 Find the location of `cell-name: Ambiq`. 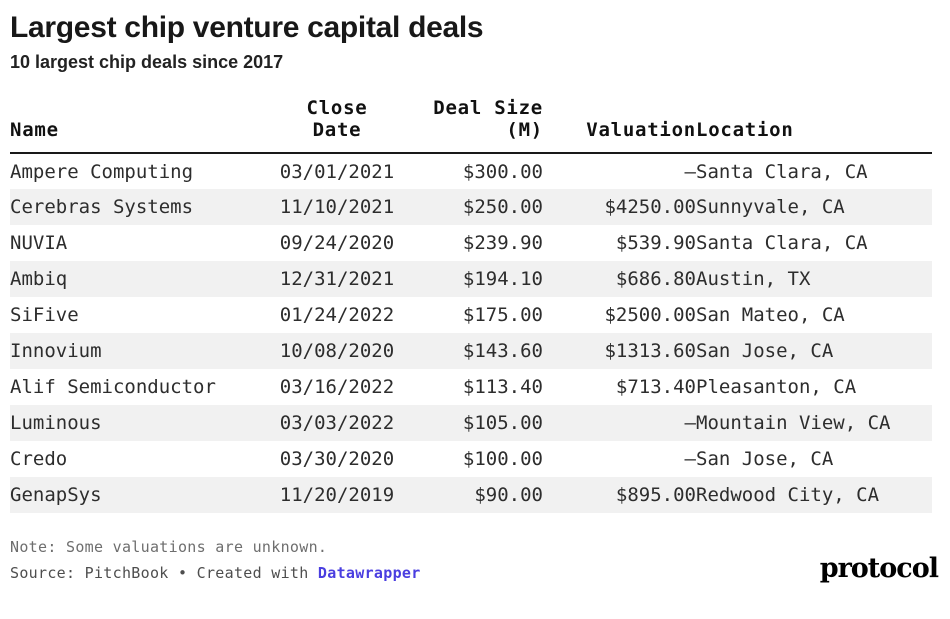

cell-name: Ambiq is located at coordinates (39, 279).